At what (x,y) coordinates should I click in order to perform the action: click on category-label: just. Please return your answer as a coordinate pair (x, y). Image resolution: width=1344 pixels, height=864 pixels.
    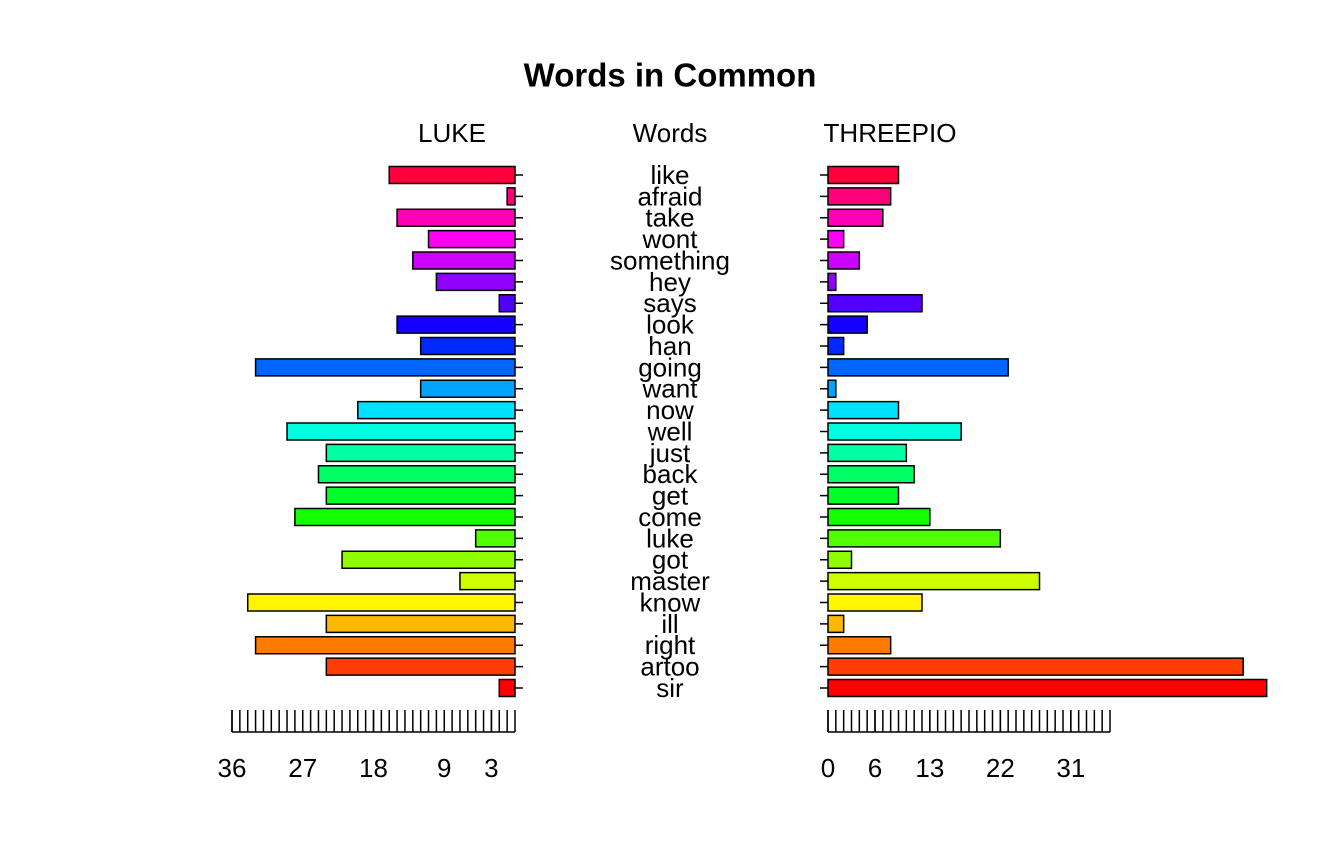
    Looking at the image, I should click on (670, 453).